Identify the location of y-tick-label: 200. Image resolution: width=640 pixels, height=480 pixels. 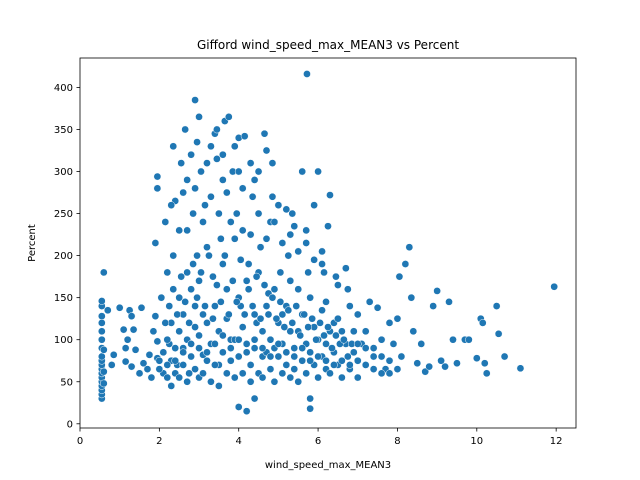
(63, 256).